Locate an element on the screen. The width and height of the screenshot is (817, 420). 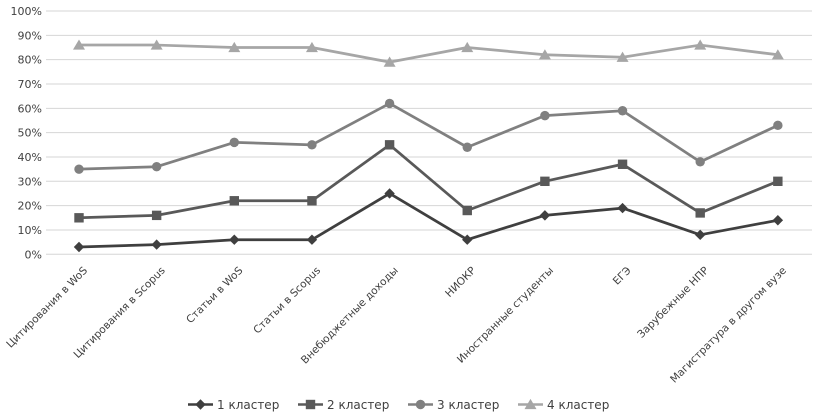
legend-label: 2 кластер is located at coordinates (358, 405).